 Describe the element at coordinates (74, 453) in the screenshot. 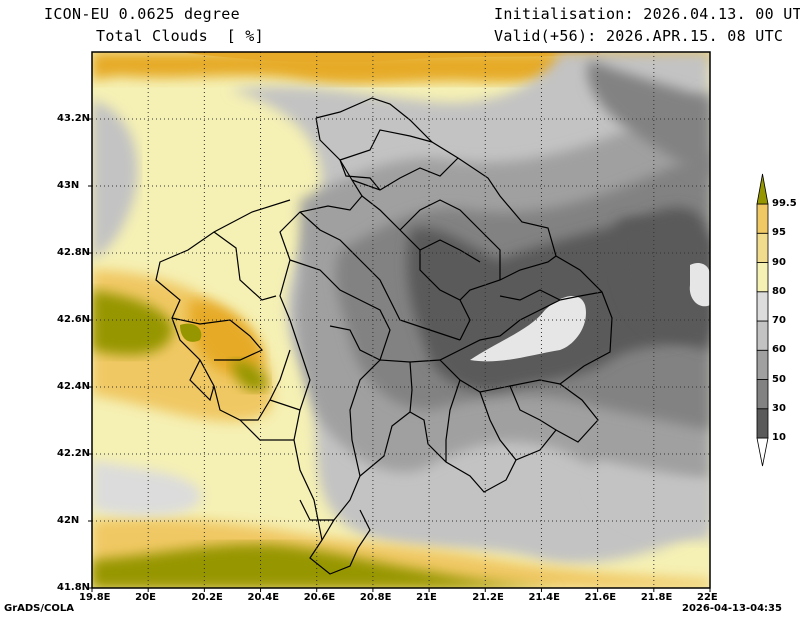

I see `lat-tick-label: 42.2N` at that location.